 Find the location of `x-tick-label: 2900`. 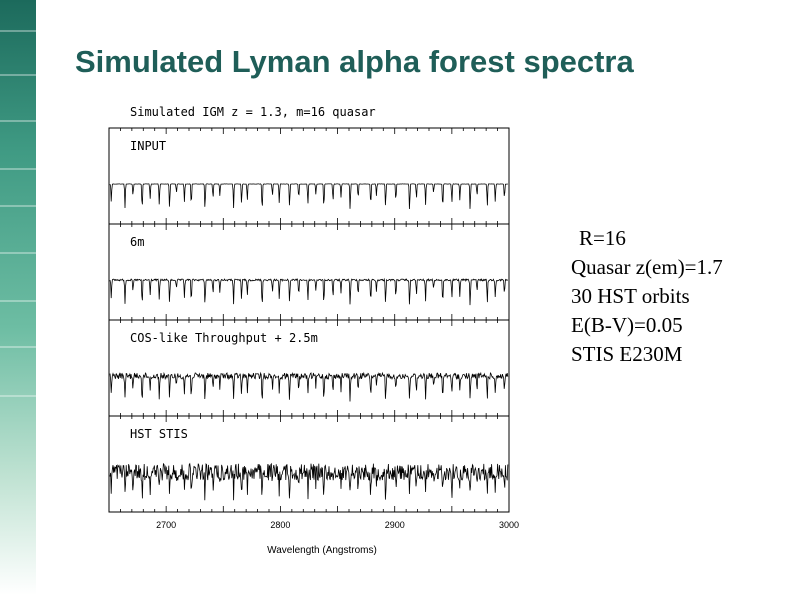

x-tick-label: 2900 is located at coordinates (395, 525).